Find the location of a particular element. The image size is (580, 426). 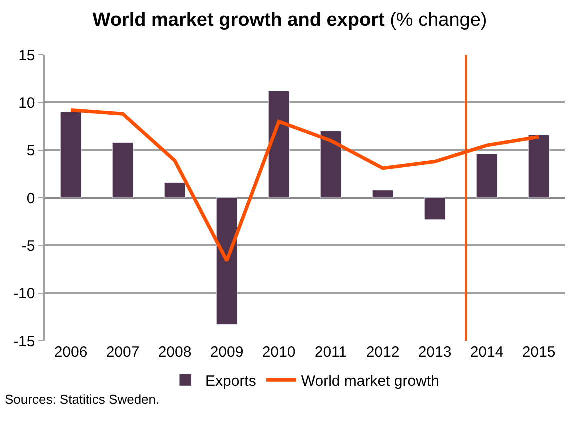

x-tick-label: 2013 is located at coordinates (435, 352).